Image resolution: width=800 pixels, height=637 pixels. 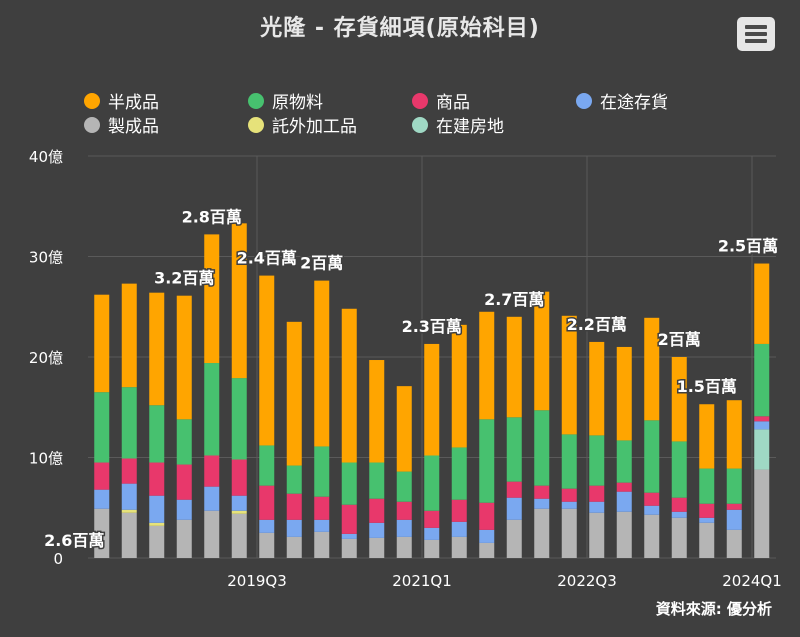 I want to click on legend-item-1: 原物料, so click(x=285, y=100).